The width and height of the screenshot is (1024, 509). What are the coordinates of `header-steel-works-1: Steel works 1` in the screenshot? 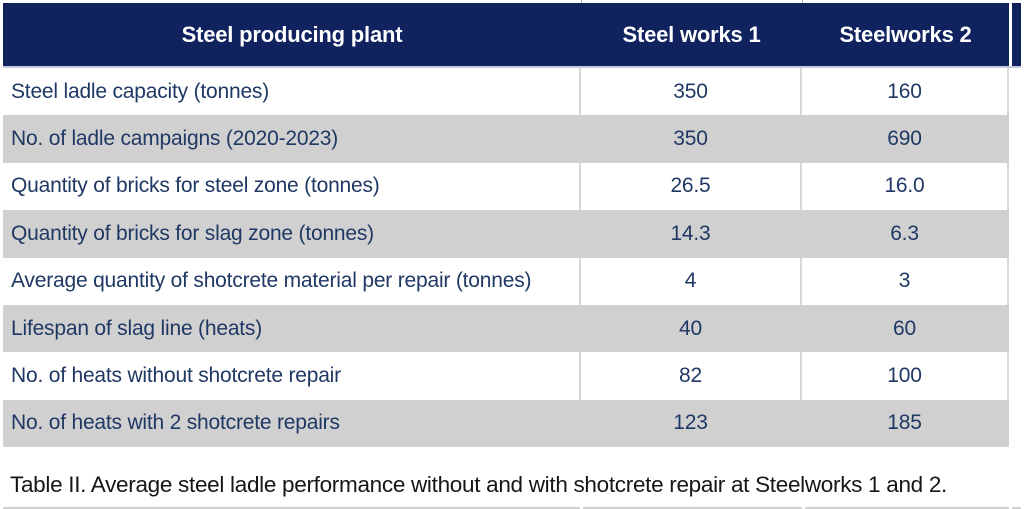 It's located at (691, 34).